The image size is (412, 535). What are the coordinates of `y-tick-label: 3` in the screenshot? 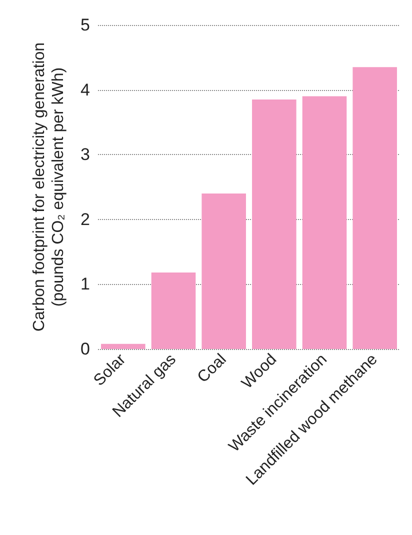 It's located at (85, 154).